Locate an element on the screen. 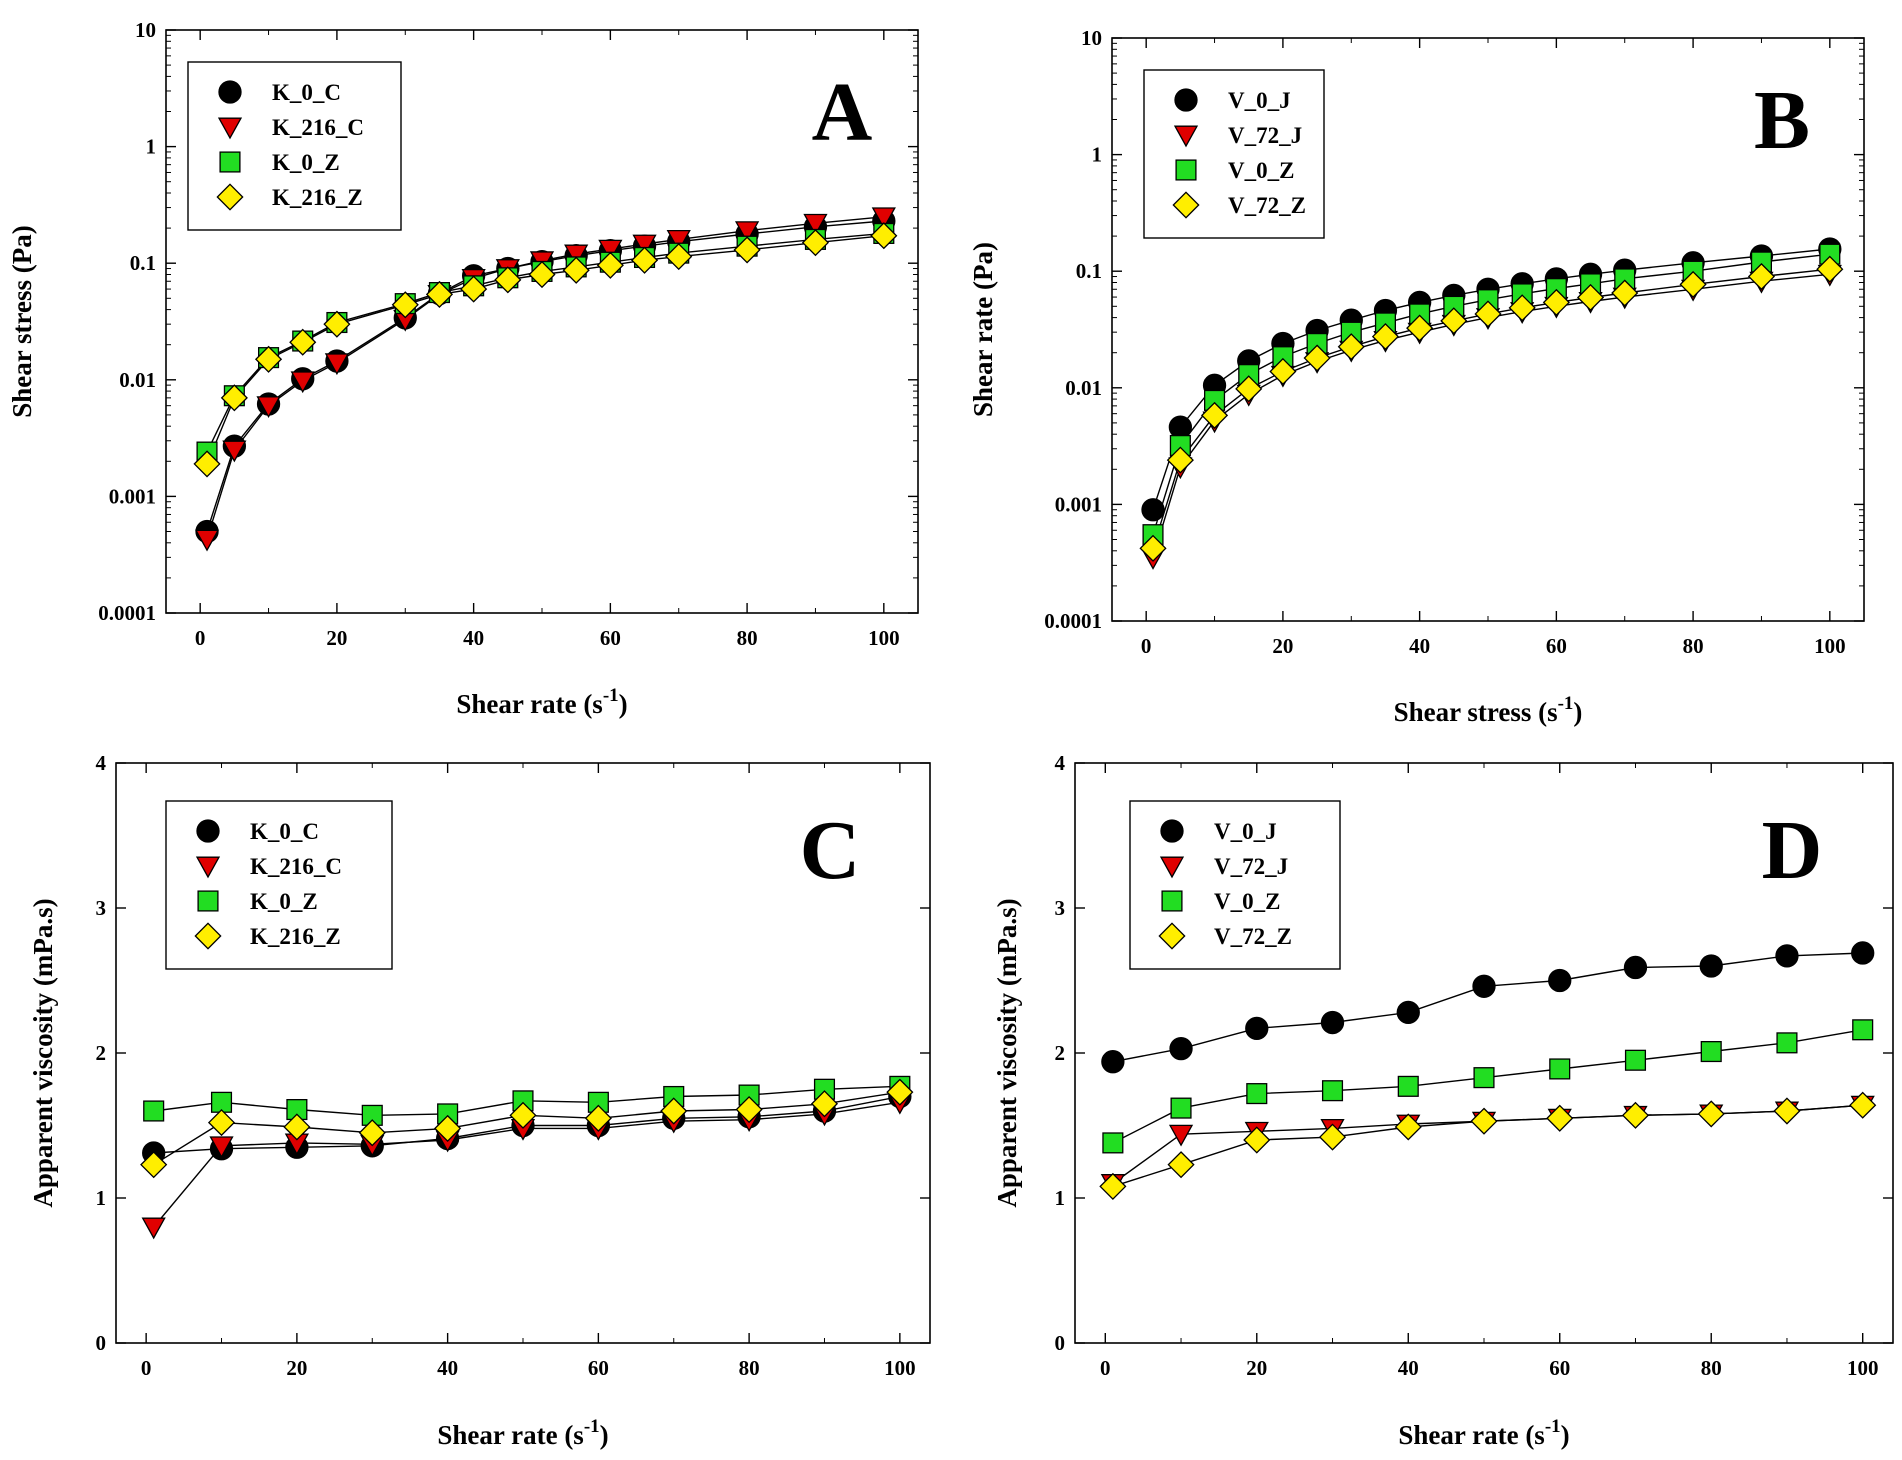 Image resolution: width=1902 pixels, height=1460 pixels. panel-d-y-tick-label: 0 is located at coordinates (1060, 1343).